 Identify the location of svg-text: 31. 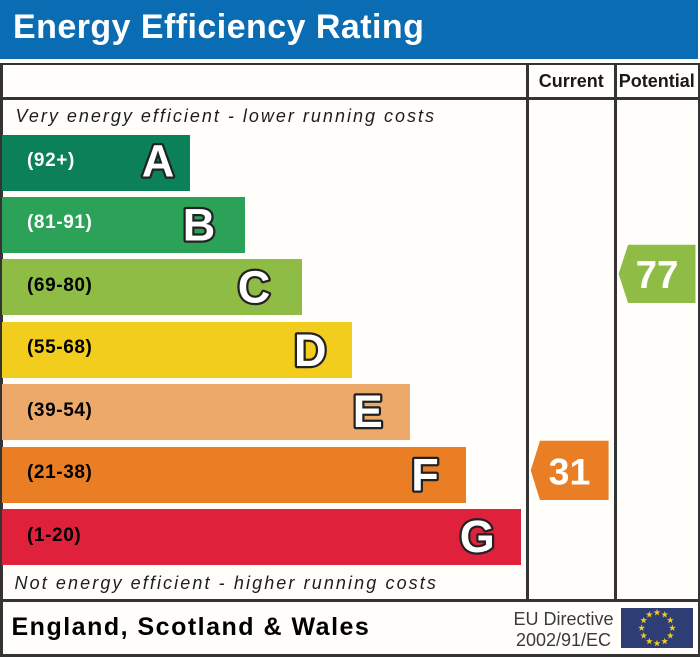
(570, 471).